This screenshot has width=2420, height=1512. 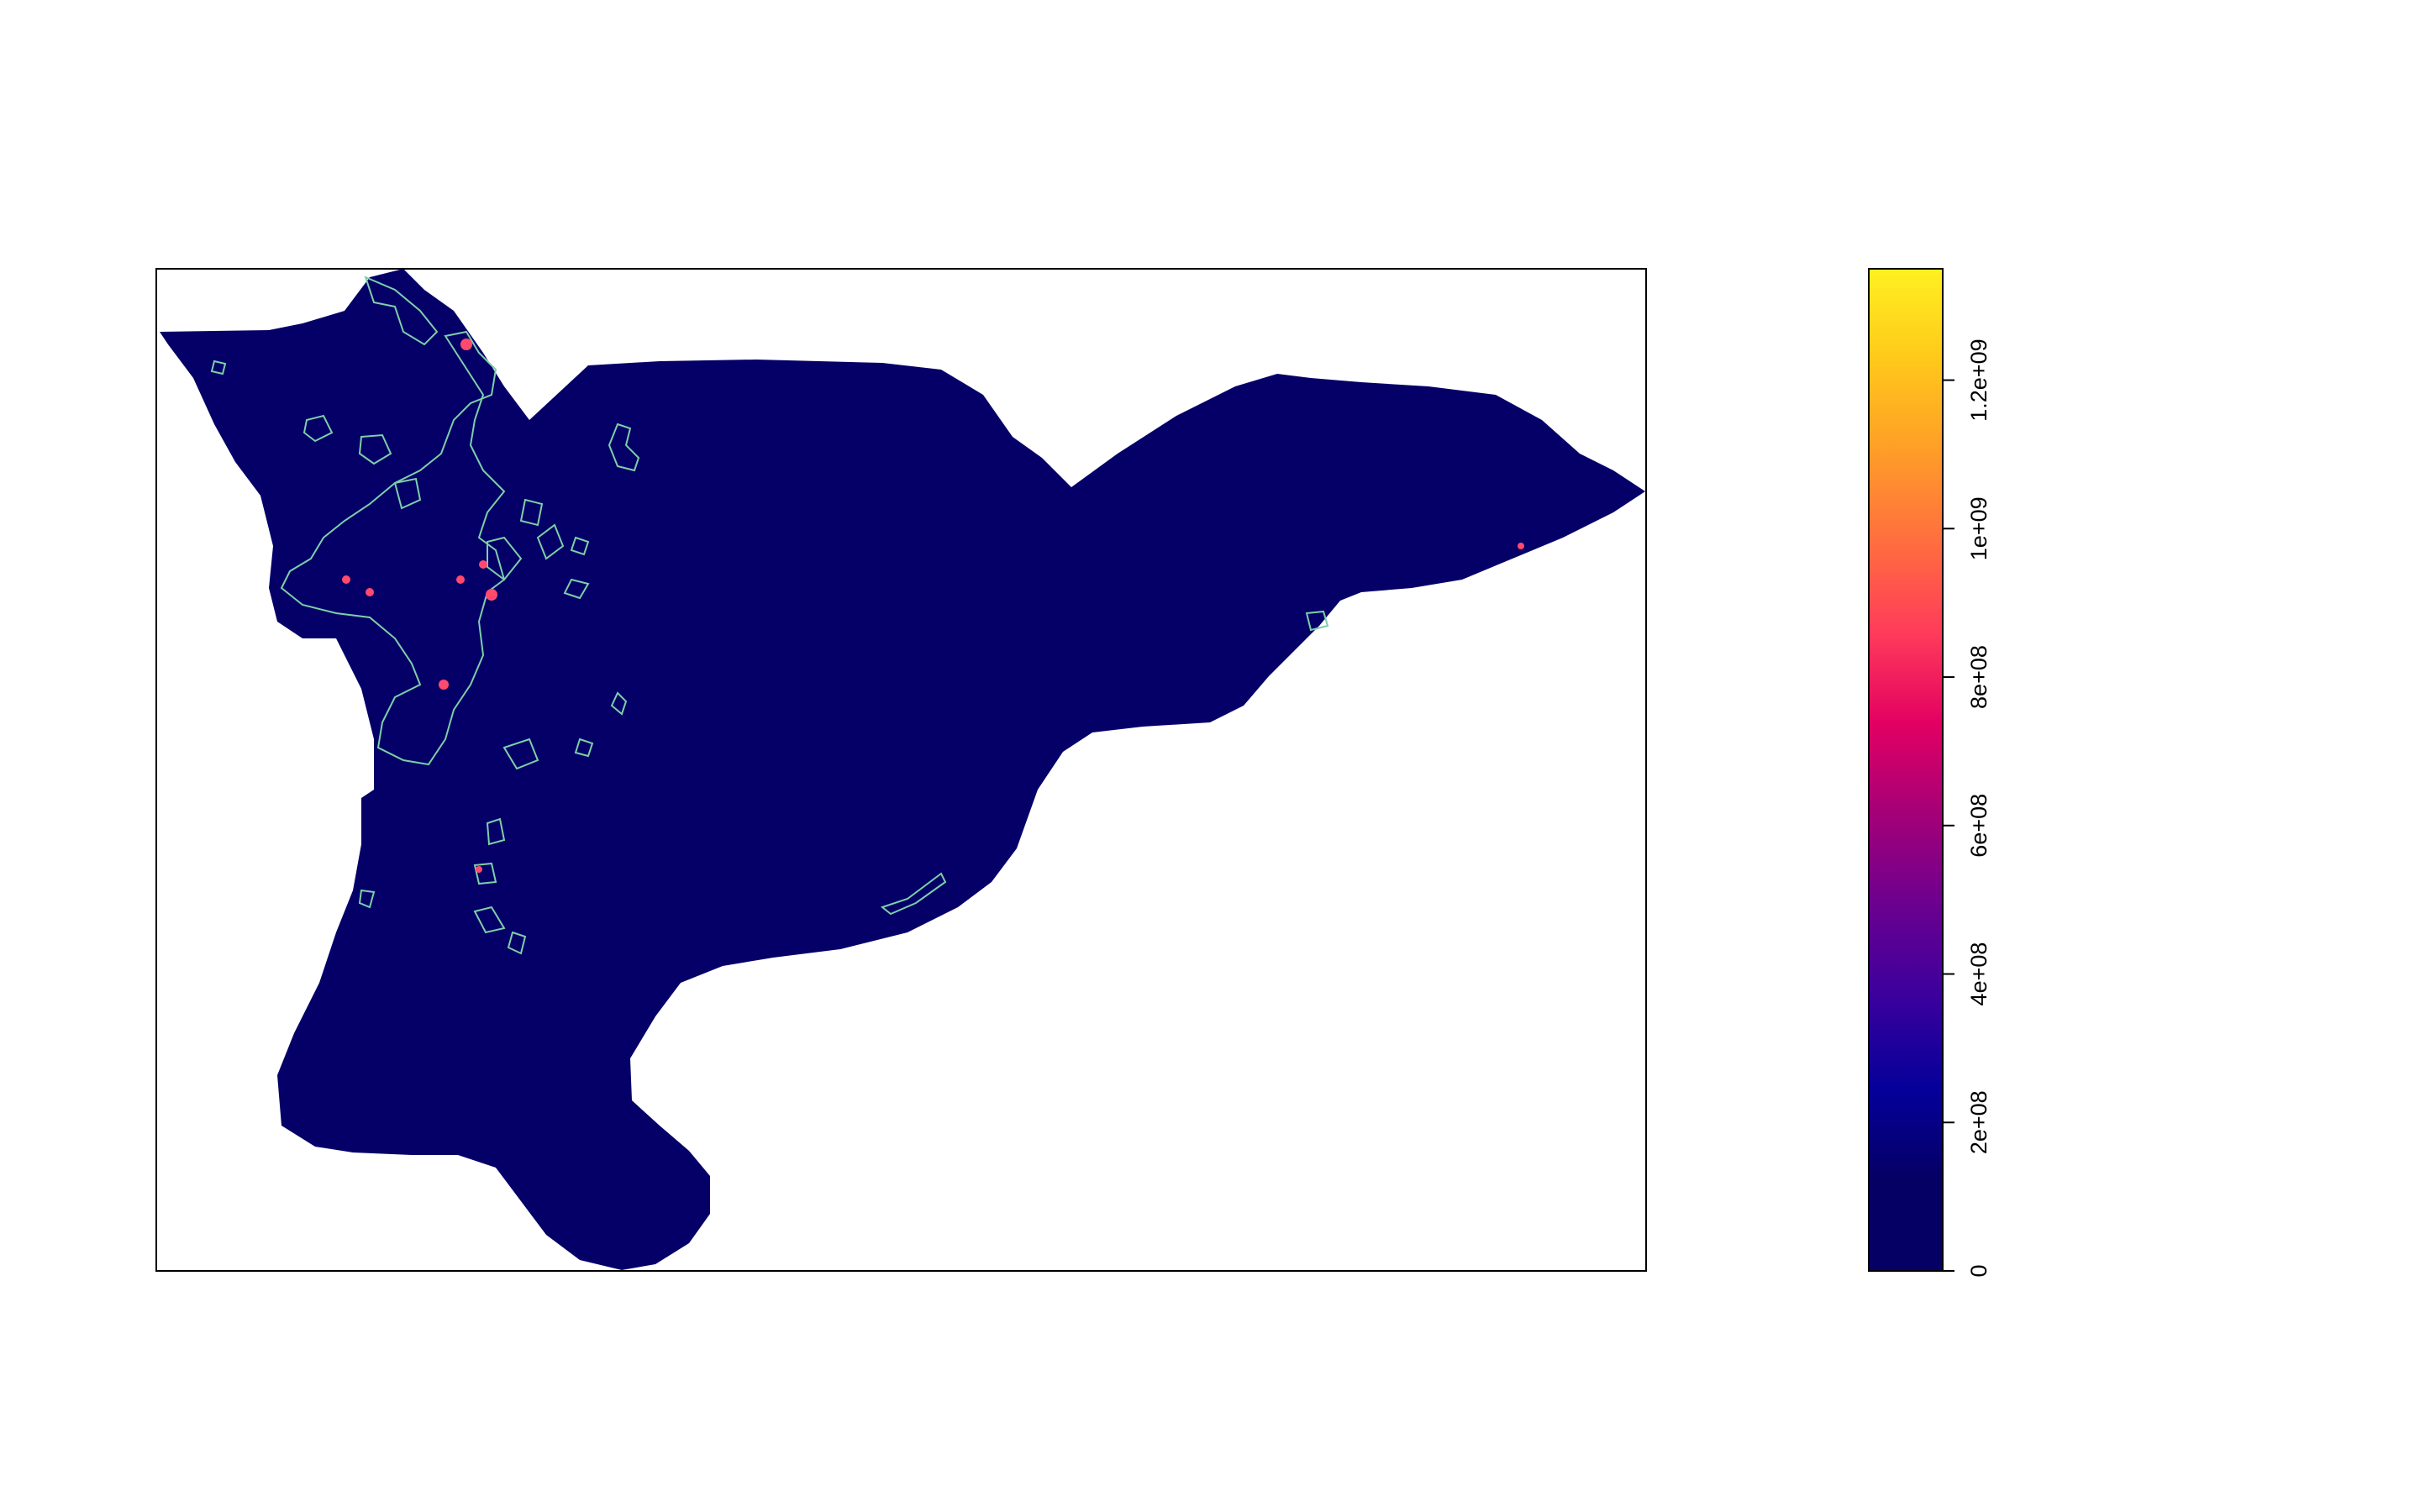 What do you see at coordinates (1979, 380) in the screenshot?
I see `legend-tick-label: 1.2e+09` at bounding box center [1979, 380].